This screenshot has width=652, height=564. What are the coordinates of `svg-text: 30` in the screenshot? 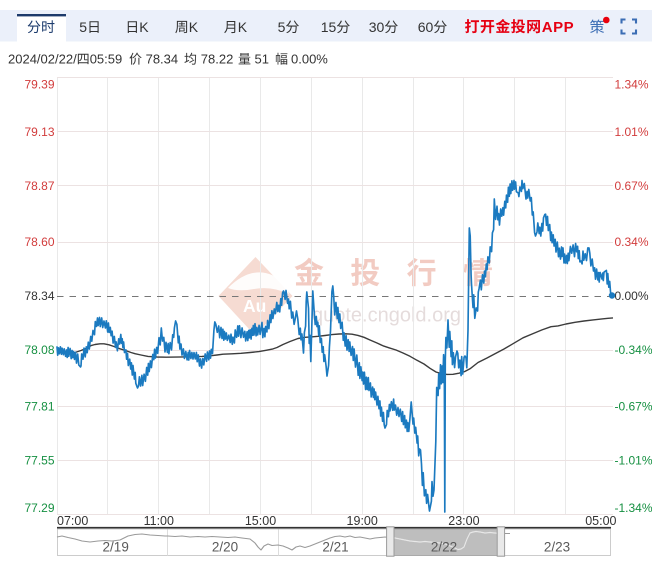 It's located at (377, 27).